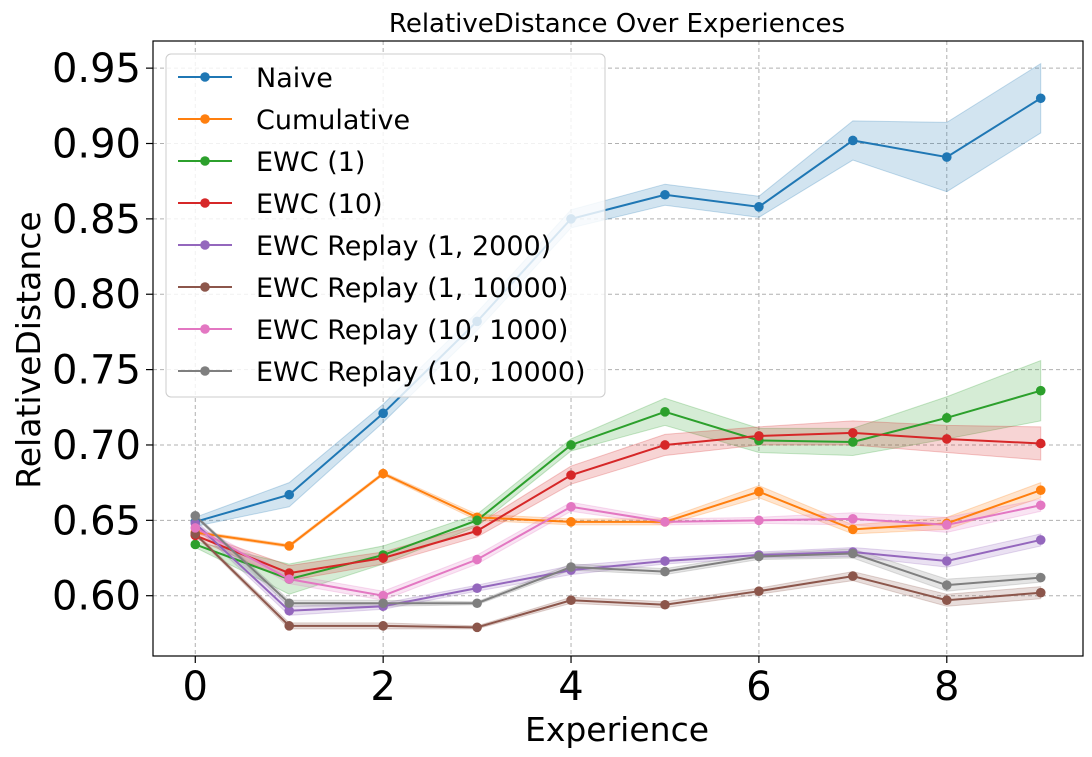 The image size is (1092, 757). What do you see at coordinates (96, 597) in the screenshot?
I see `y-tick-label: 0.60` at bounding box center [96, 597].